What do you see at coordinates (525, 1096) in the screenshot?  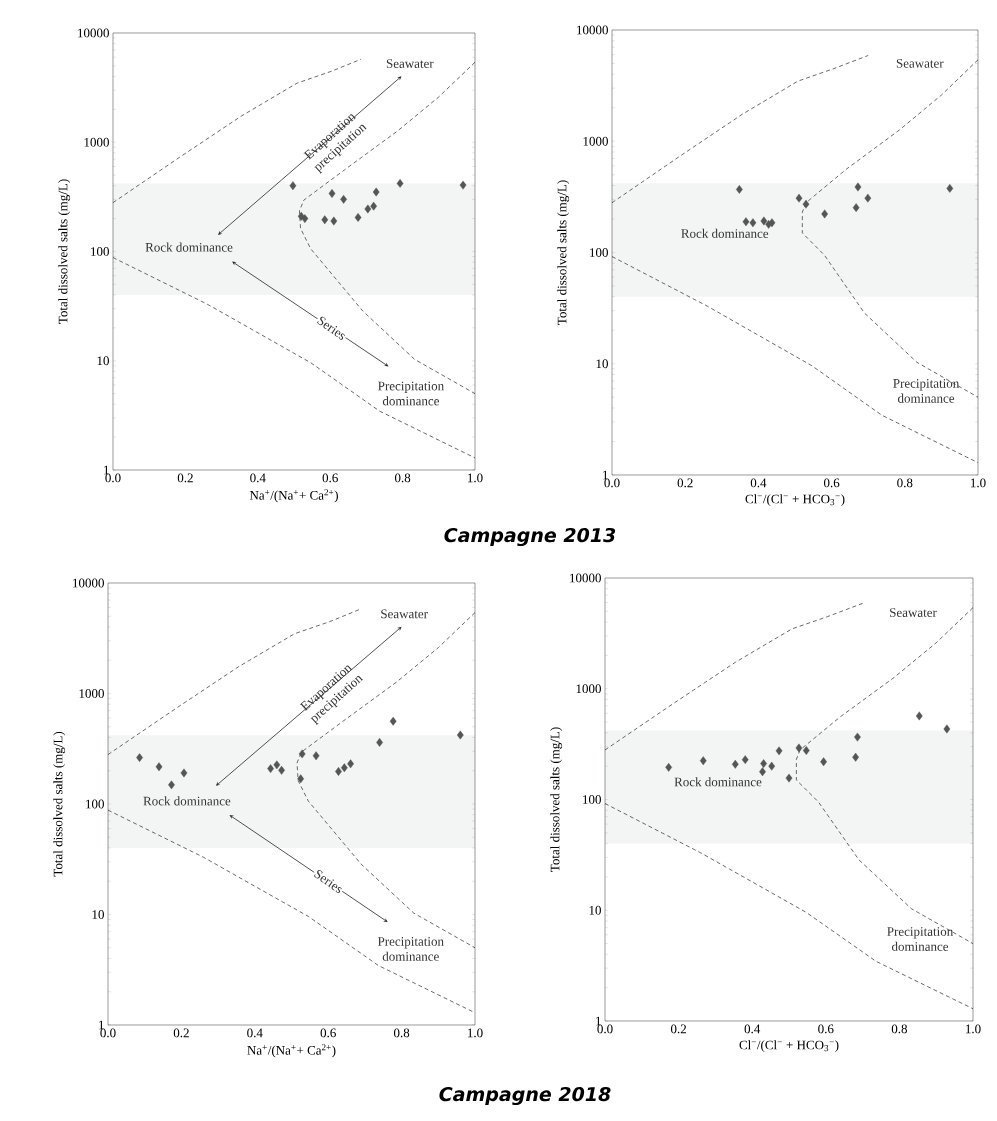 I see `text: Campagne 2018` at bounding box center [525, 1096].